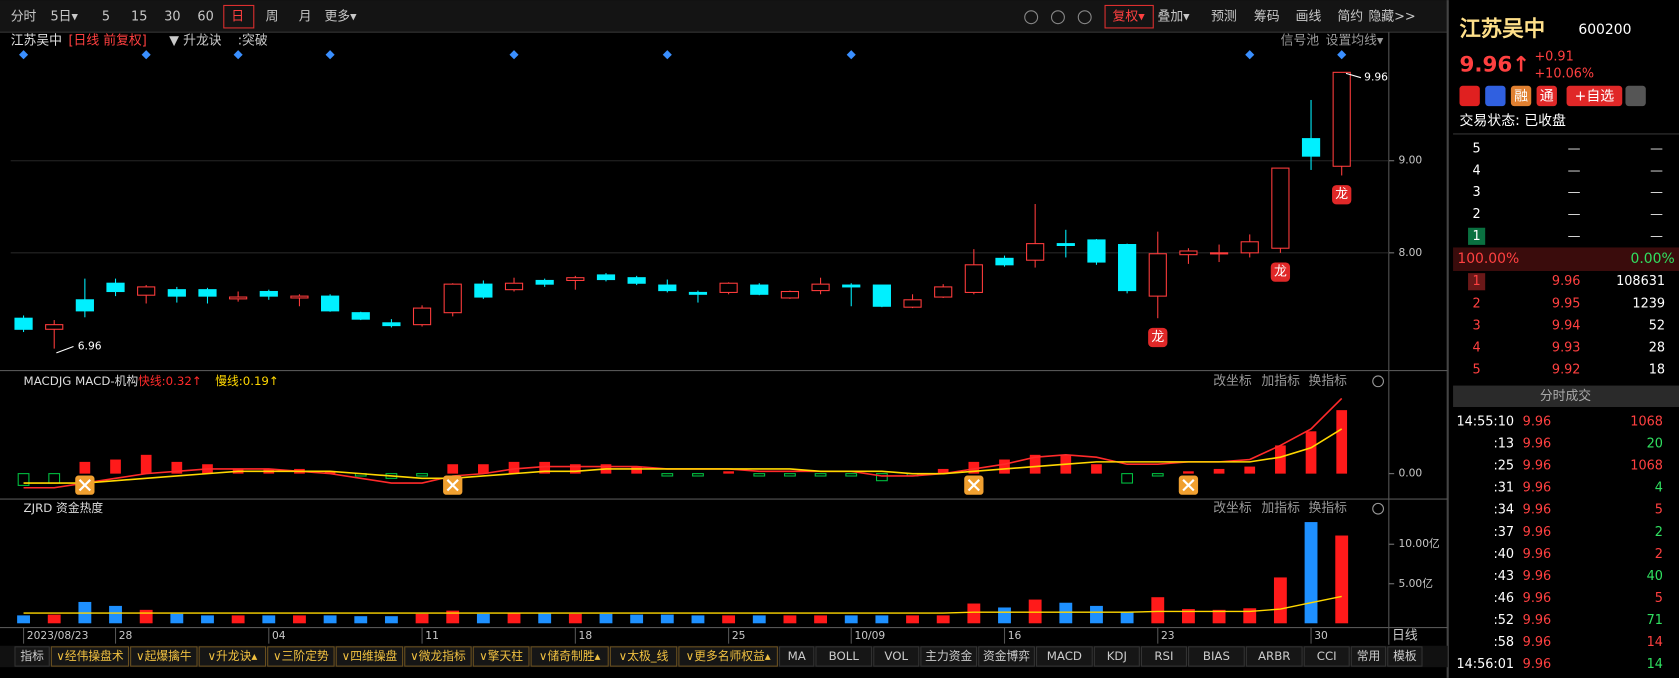 The height and width of the screenshot is (678, 1679). What do you see at coordinates (1391, 17) in the screenshot?
I see `tool-button: 隐藏>>` at bounding box center [1391, 17].